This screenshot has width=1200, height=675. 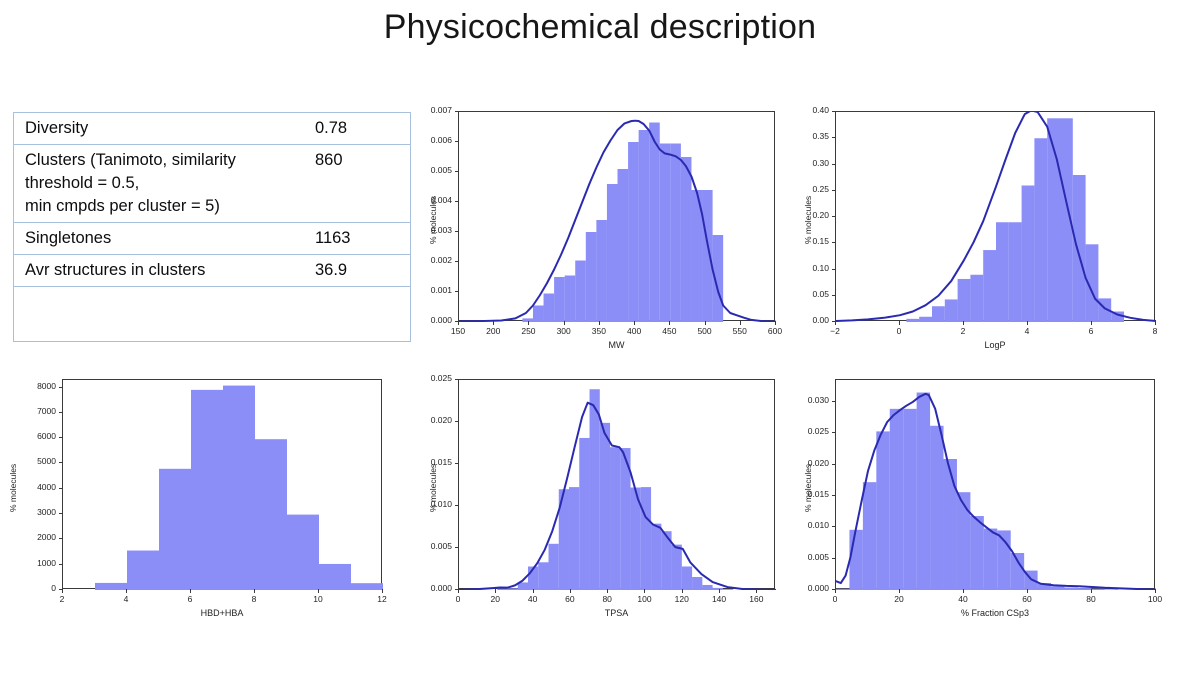 What do you see at coordinates (46, 410) in the screenshot?
I see `y-tick-label: 7000` at bounding box center [46, 410].